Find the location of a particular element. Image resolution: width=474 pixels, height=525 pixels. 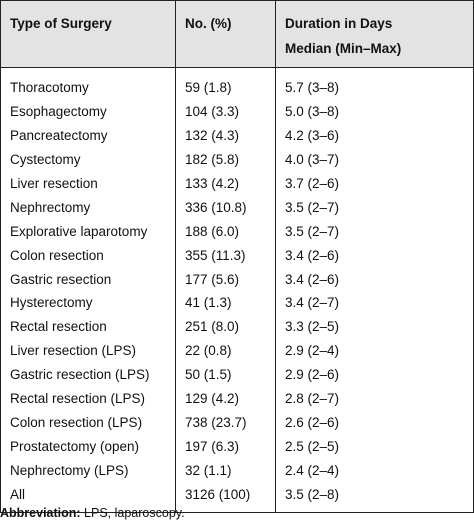

table-cell: 4.2 (3–6) is located at coordinates (374, 135).